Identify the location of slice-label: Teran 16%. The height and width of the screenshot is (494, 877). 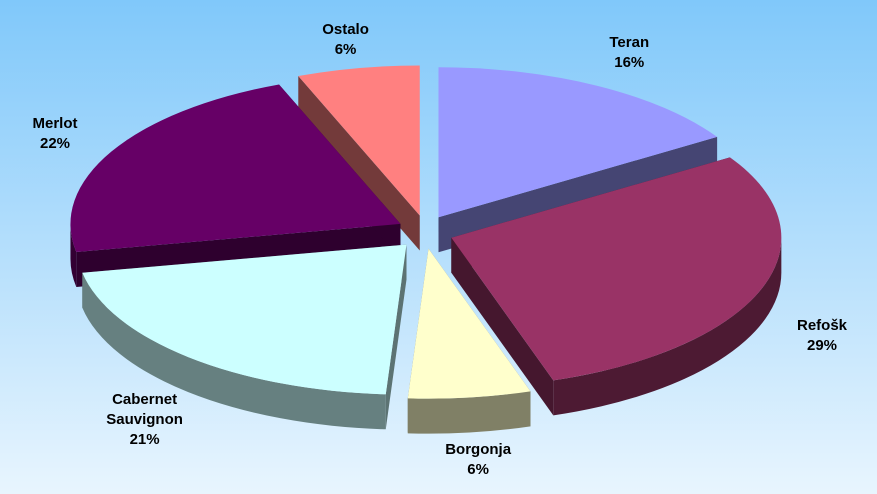
(629, 53).